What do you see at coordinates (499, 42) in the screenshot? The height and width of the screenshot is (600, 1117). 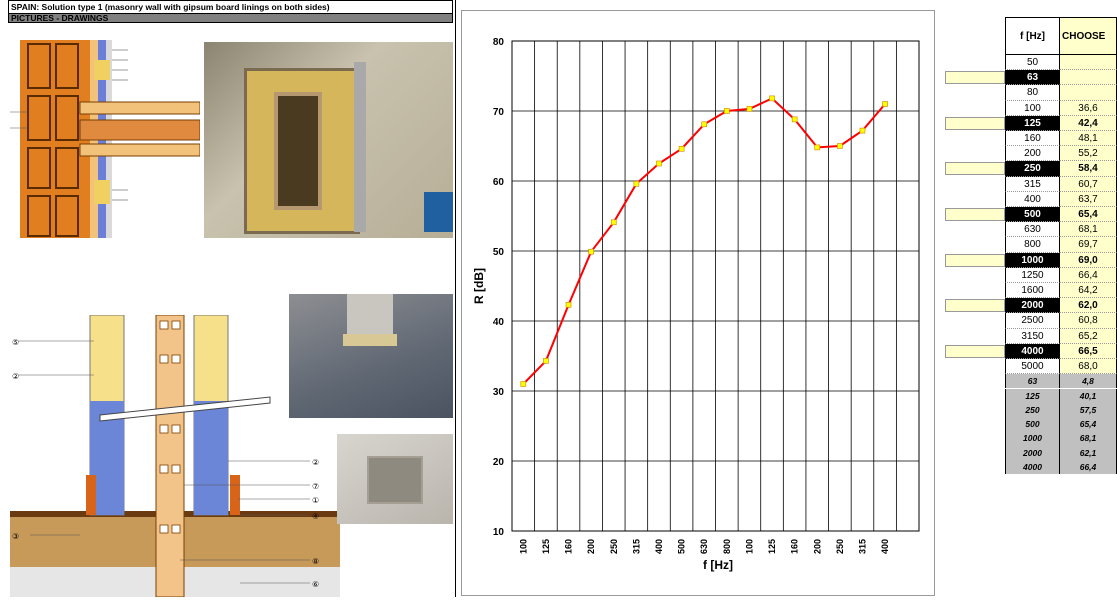 I see `y-tick-label: 80` at bounding box center [499, 42].